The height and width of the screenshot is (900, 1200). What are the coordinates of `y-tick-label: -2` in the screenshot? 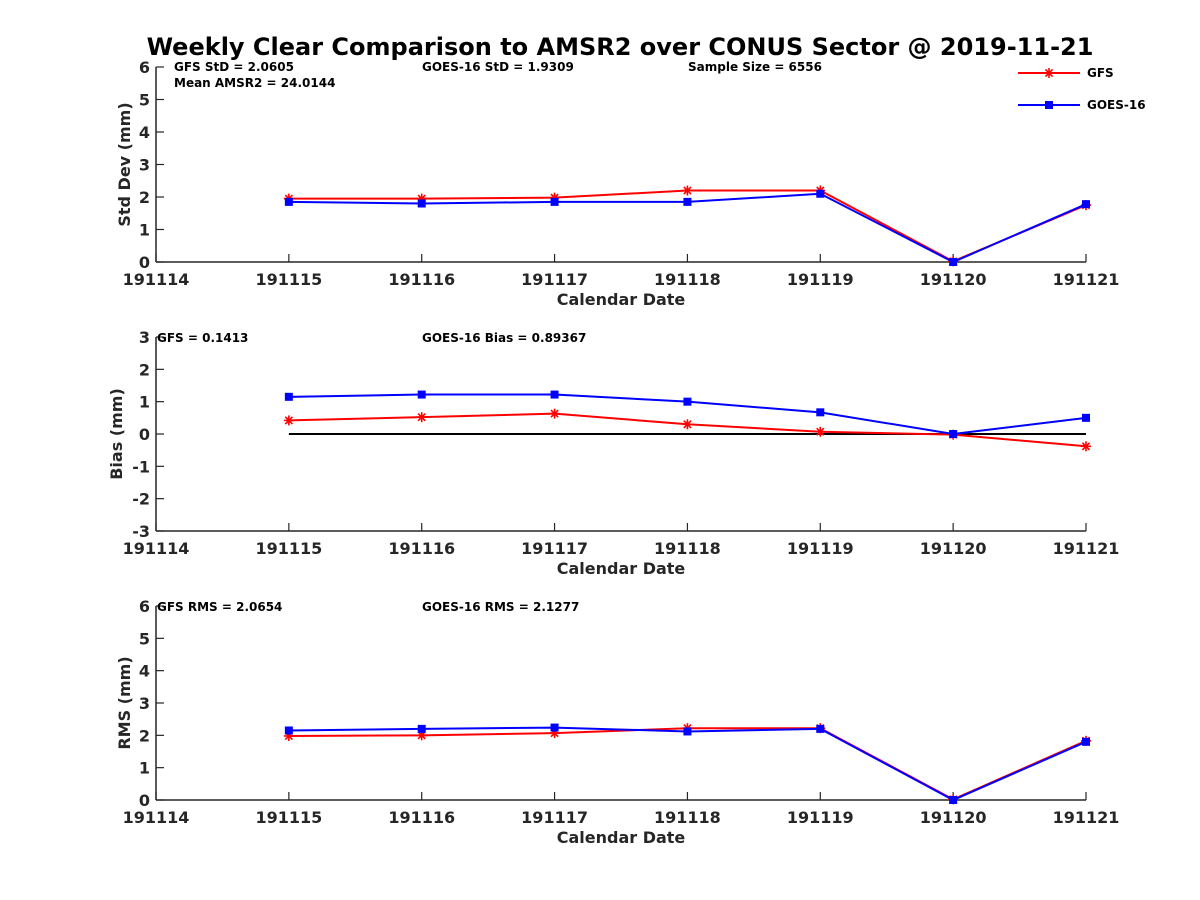 It's located at (141, 499).